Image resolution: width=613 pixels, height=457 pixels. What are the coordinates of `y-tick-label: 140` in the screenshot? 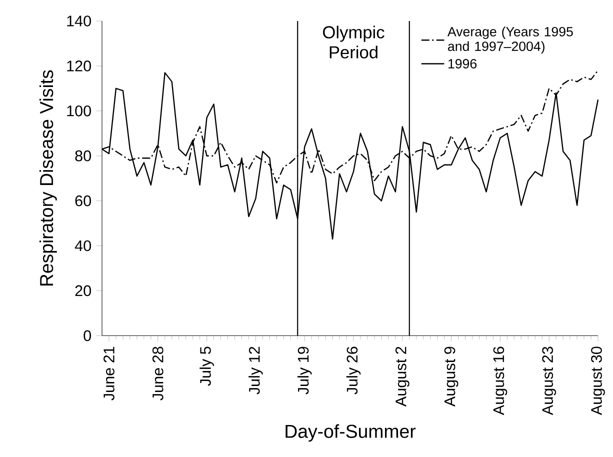 It's located at (79, 21).